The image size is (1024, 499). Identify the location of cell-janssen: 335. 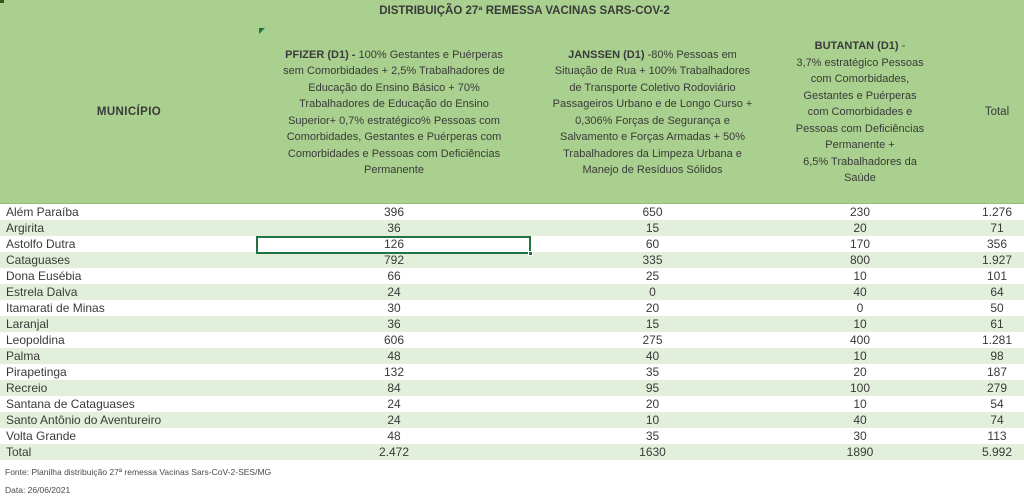
(652, 260).